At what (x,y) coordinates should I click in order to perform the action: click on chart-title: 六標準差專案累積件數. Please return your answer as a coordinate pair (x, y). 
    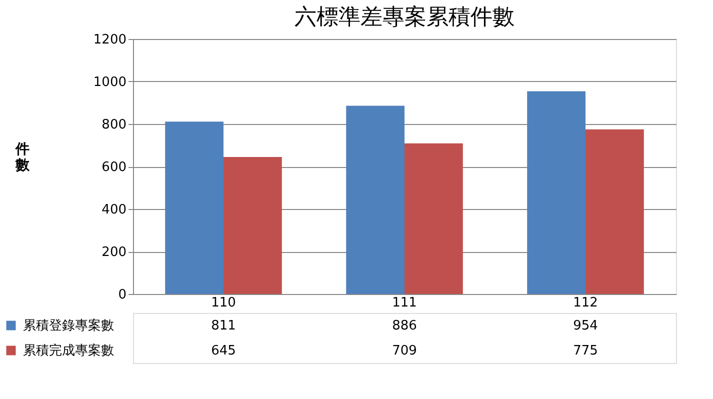
    Looking at the image, I should click on (404, 17).